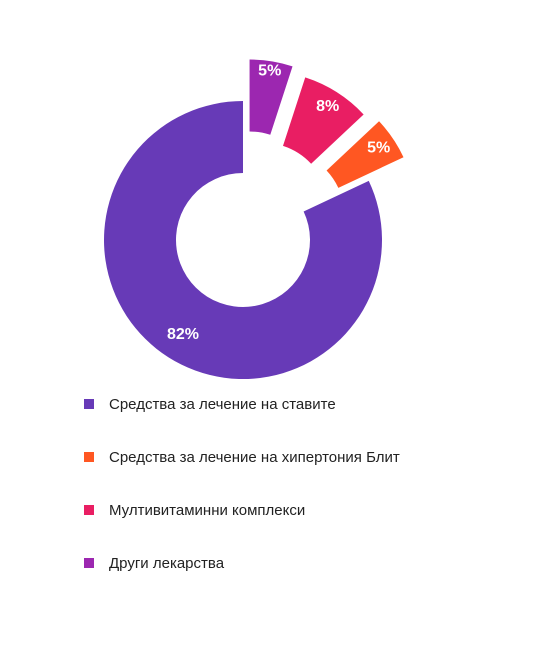 This screenshot has height=649, width=542. Describe the element at coordinates (254, 457) in the screenshot. I see `legend-label: Средства за лечение на хипертония Блит` at that location.